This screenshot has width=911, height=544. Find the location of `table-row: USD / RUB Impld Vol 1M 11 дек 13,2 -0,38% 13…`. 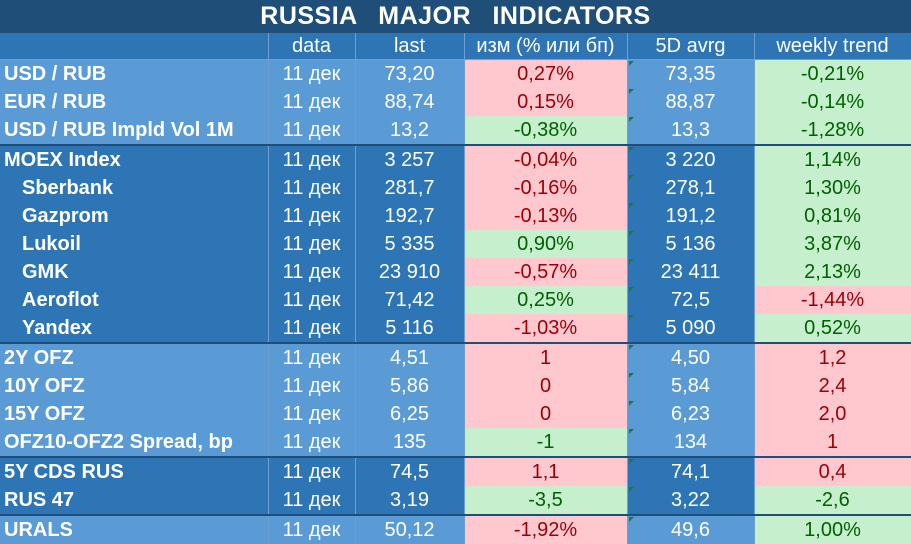

table-row: USD / RUB Impld Vol 1M 11 дек 13,2 -0,38% 13… is located at coordinates (455, 130).